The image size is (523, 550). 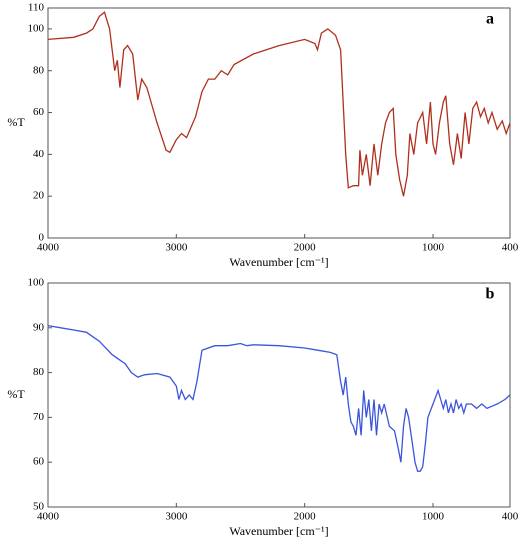 I want to click on panel-label: b, so click(x=490, y=294).